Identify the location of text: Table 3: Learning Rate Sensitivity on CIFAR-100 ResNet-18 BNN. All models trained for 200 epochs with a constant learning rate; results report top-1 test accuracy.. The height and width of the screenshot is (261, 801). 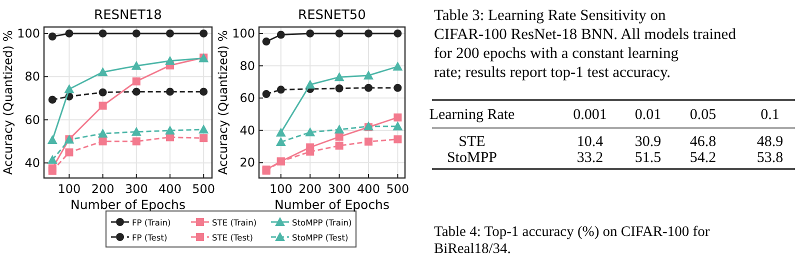
(585, 44).